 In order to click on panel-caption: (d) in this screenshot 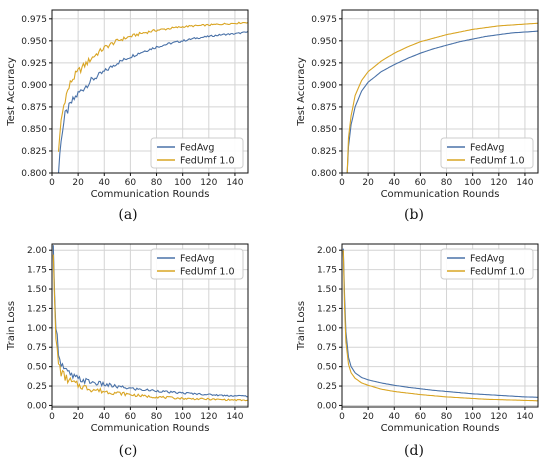, I will do `click(414, 451)`.